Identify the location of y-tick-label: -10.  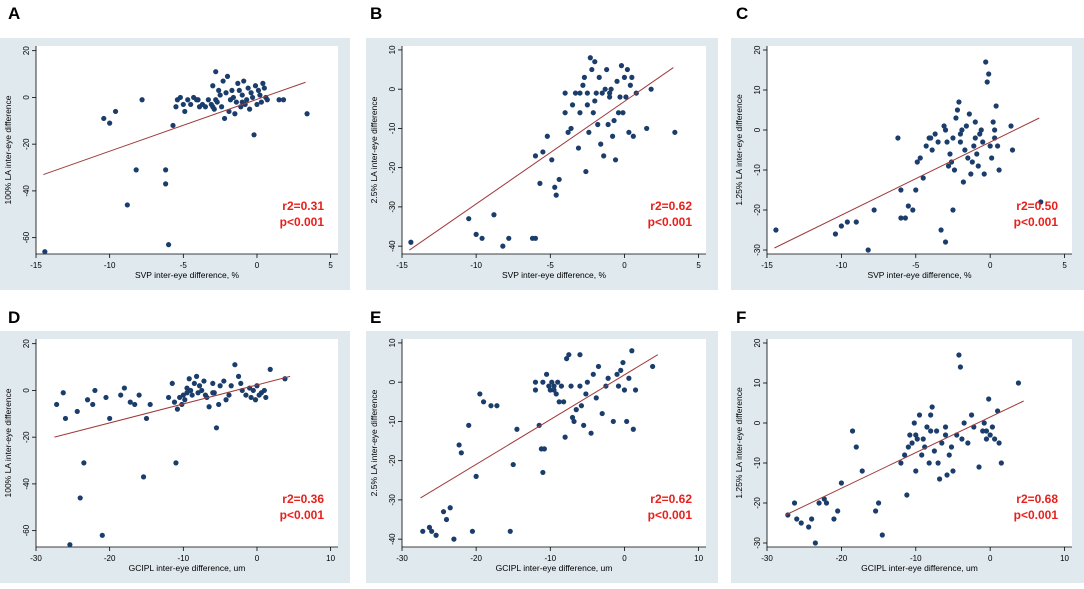
(392, 421).